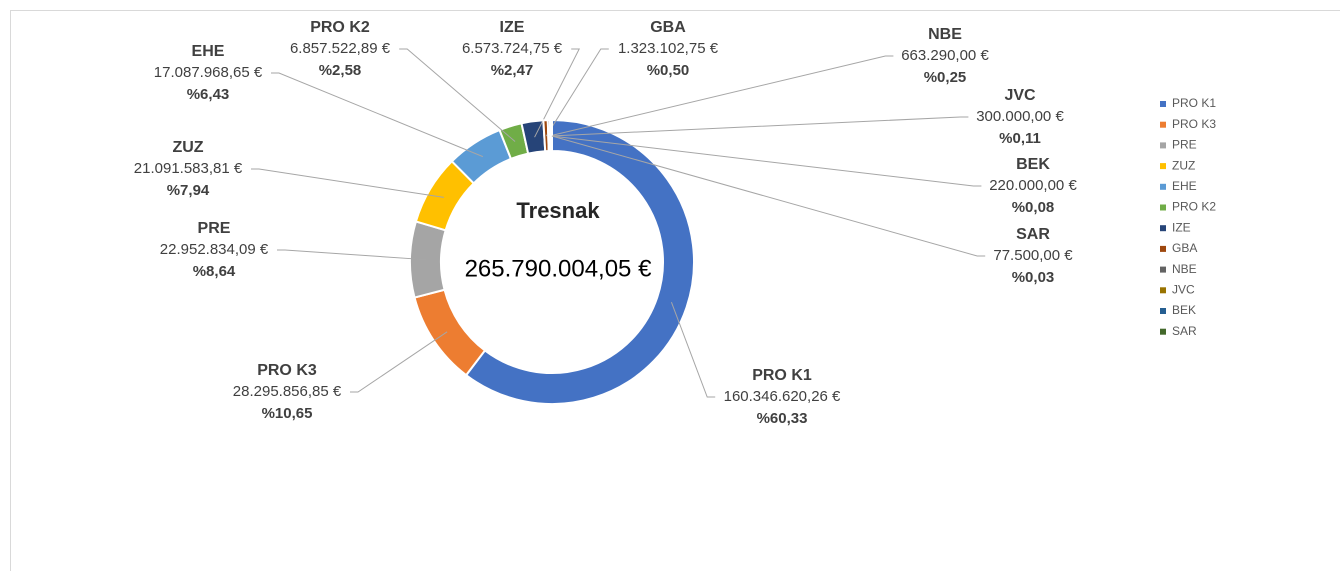  What do you see at coordinates (782, 396) in the screenshot?
I see `slice-amount: 160.346.620,26 €` at bounding box center [782, 396].